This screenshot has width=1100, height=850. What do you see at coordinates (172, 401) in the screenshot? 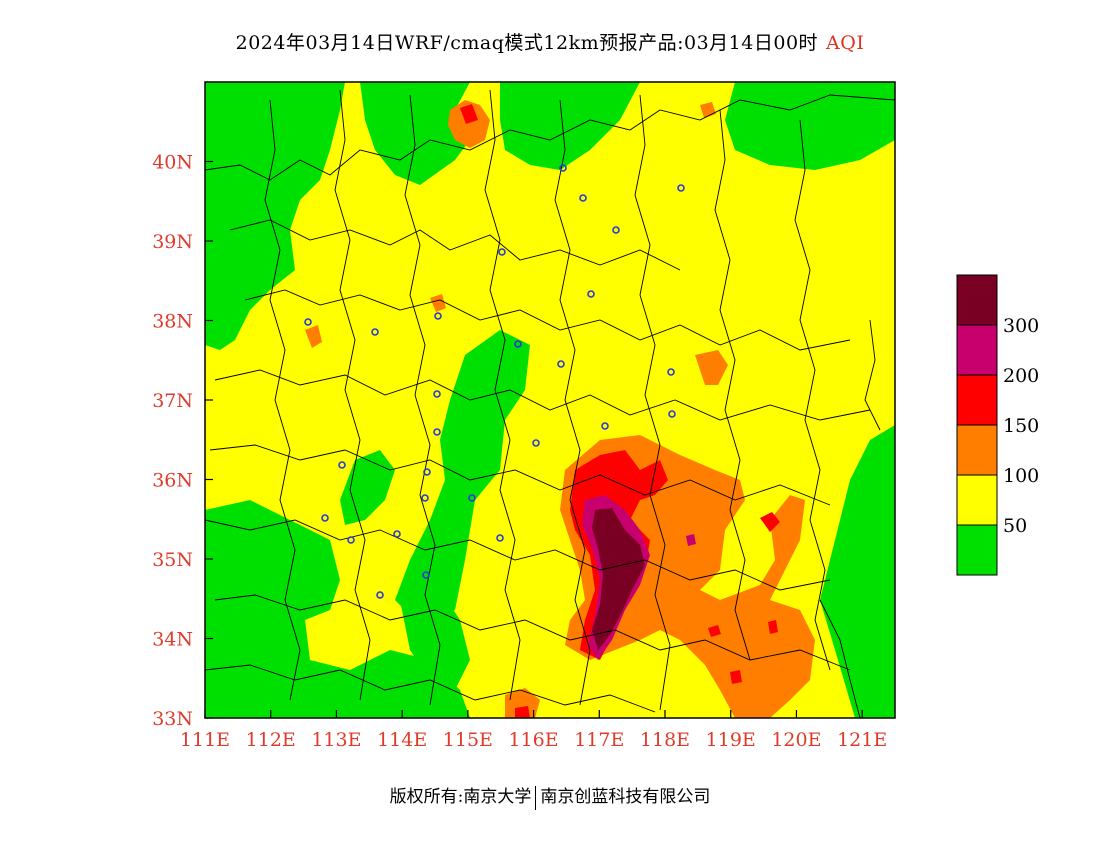
I see `lat-tick-label: 37N` at bounding box center [172, 401].